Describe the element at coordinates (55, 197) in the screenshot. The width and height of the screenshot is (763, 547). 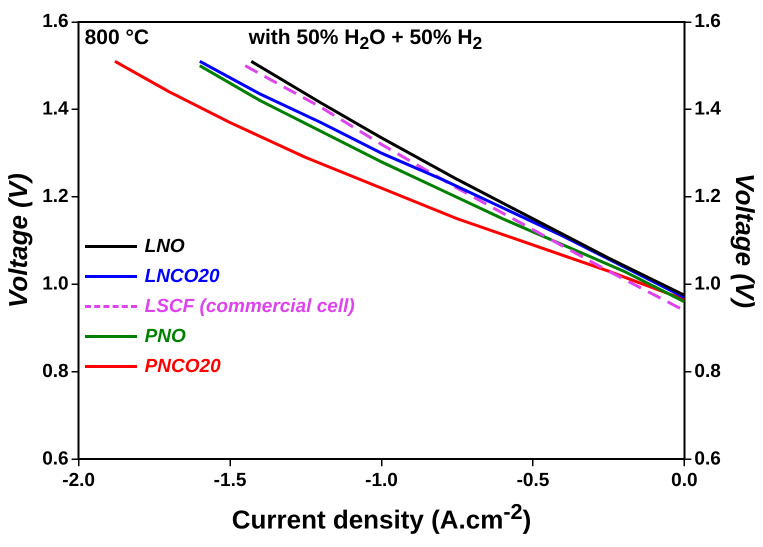
I see `y-tick-label: 1.2` at that location.